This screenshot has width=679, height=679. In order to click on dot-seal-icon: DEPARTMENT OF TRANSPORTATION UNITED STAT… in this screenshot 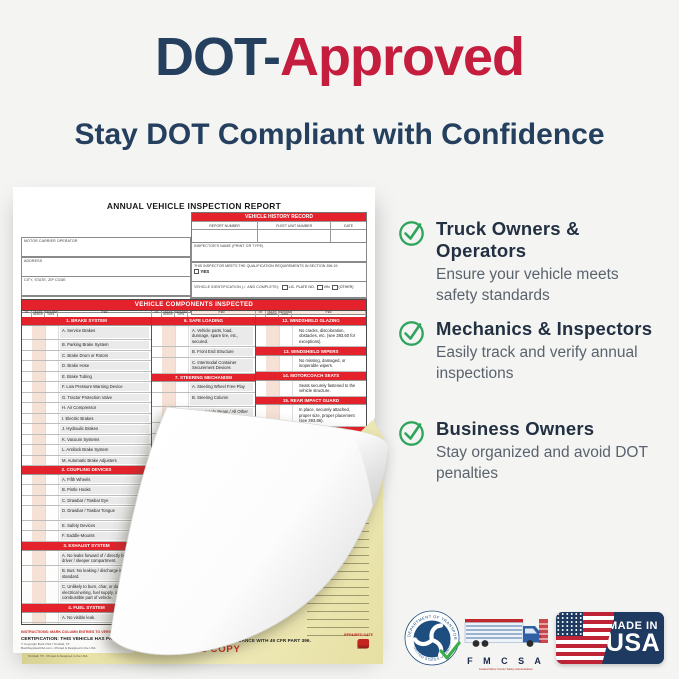, I will do `click(431, 638)`.